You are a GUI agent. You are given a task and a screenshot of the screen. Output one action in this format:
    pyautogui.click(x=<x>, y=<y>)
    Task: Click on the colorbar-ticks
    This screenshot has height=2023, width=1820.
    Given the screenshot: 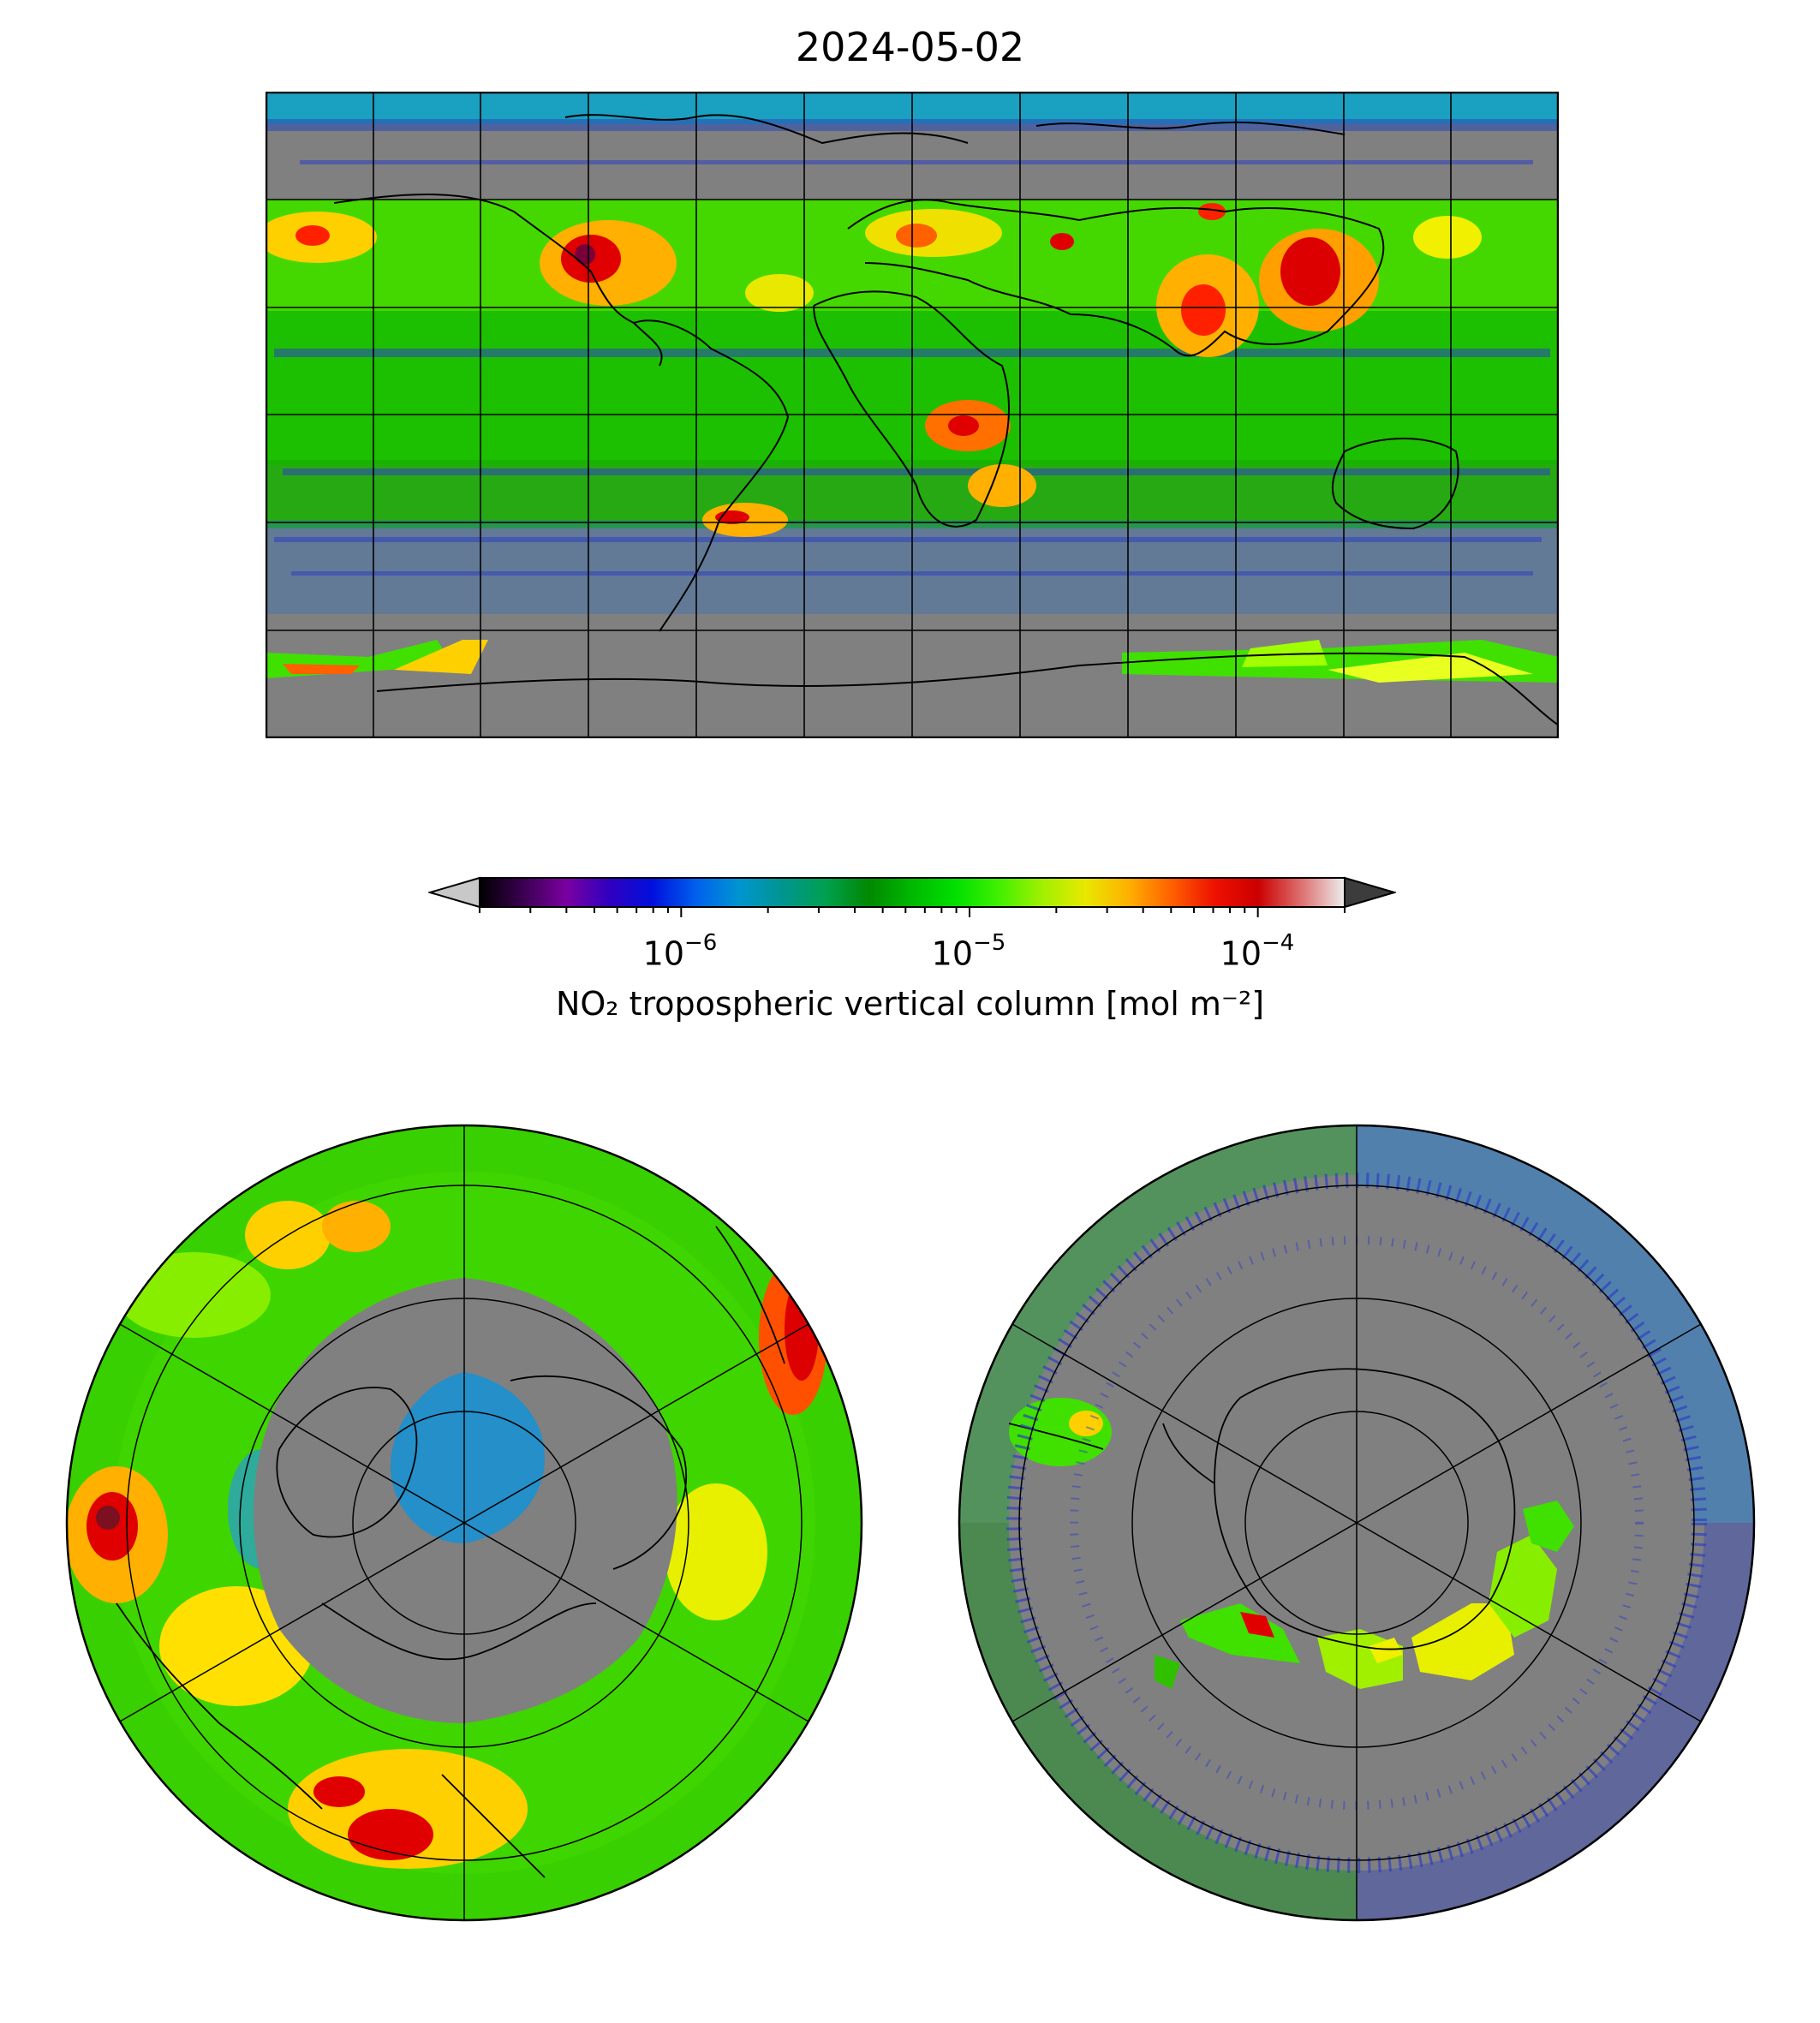 What is the action you would take?
    pyautogui.click(x=912, y=912)
    